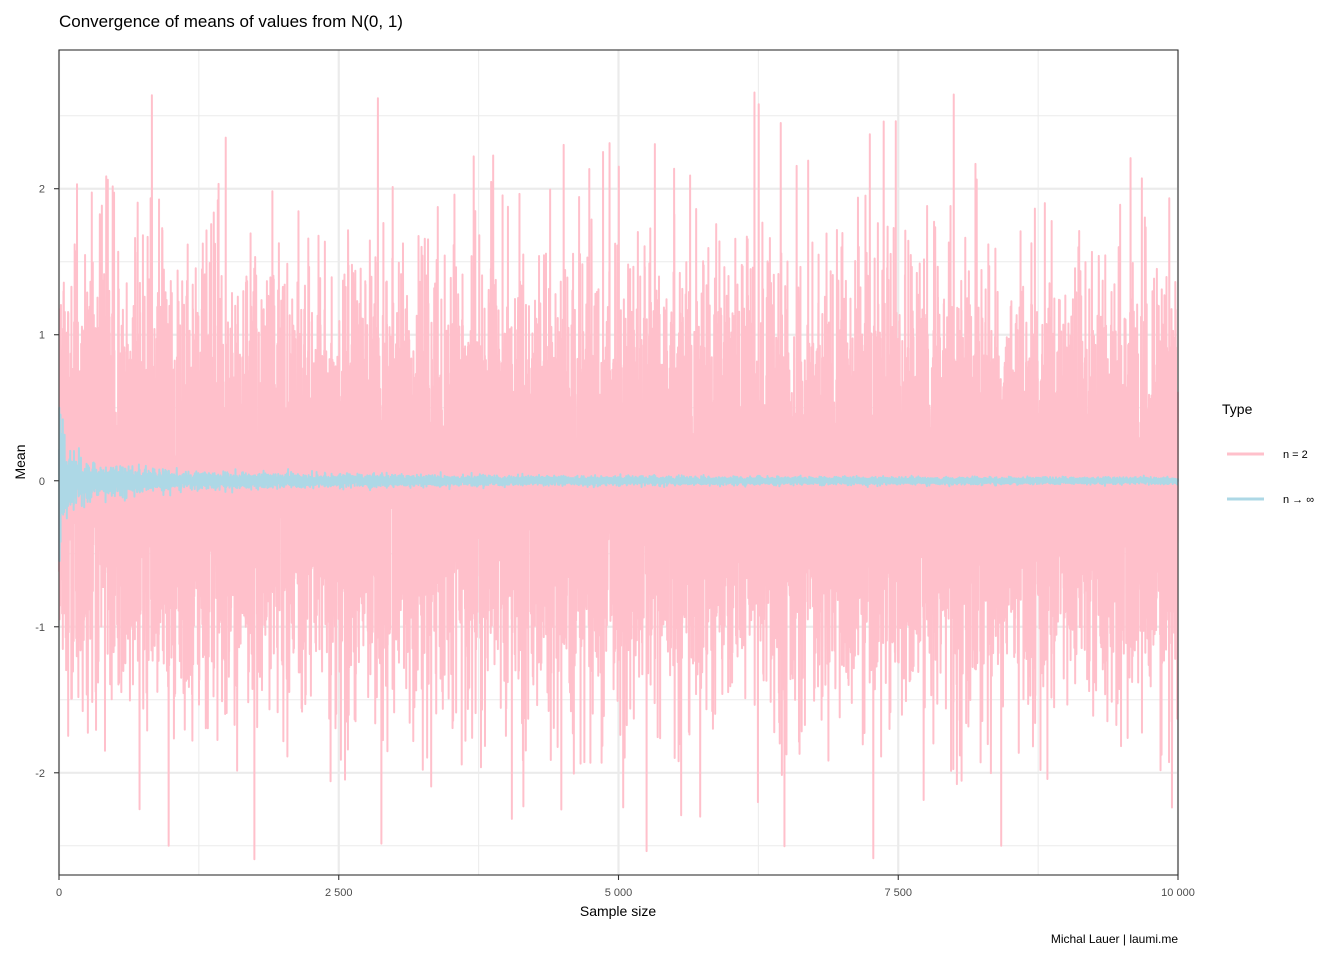 This screenshot has width=1344, height=960. I want to click on x-tick-label: 0, so click(59, 893).